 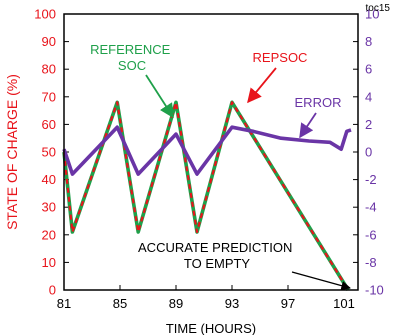 What do you see at coordinates (49, 262) in the screenshot?
I see `y-left-tick-label: 10` at bounding box center [49, 262].